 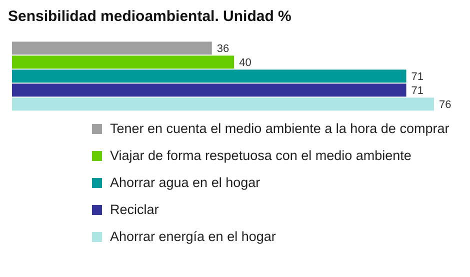 I want to click on legend-label: Tener en cuenta el medio ambiente a la hora de comprar, so click(x=280, y=128).